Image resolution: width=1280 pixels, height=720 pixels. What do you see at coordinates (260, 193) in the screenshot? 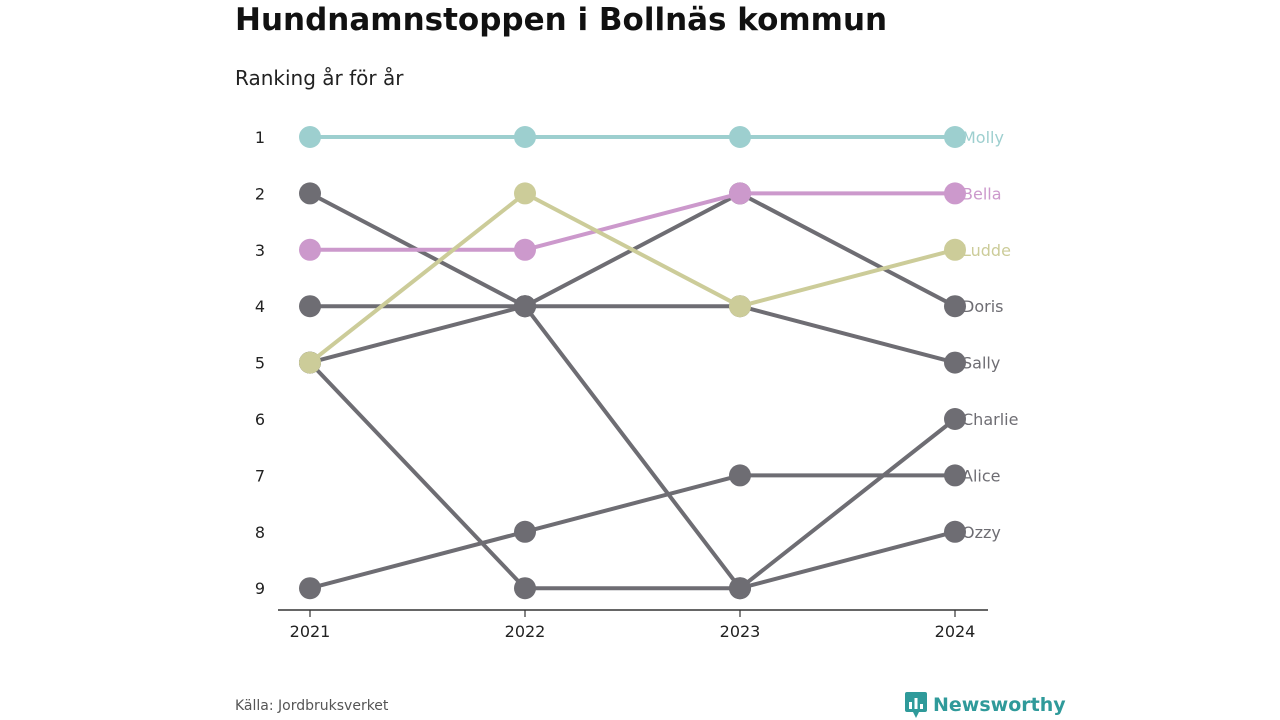
I see `y-tick-label: 2` at bounding box center [260, 193].